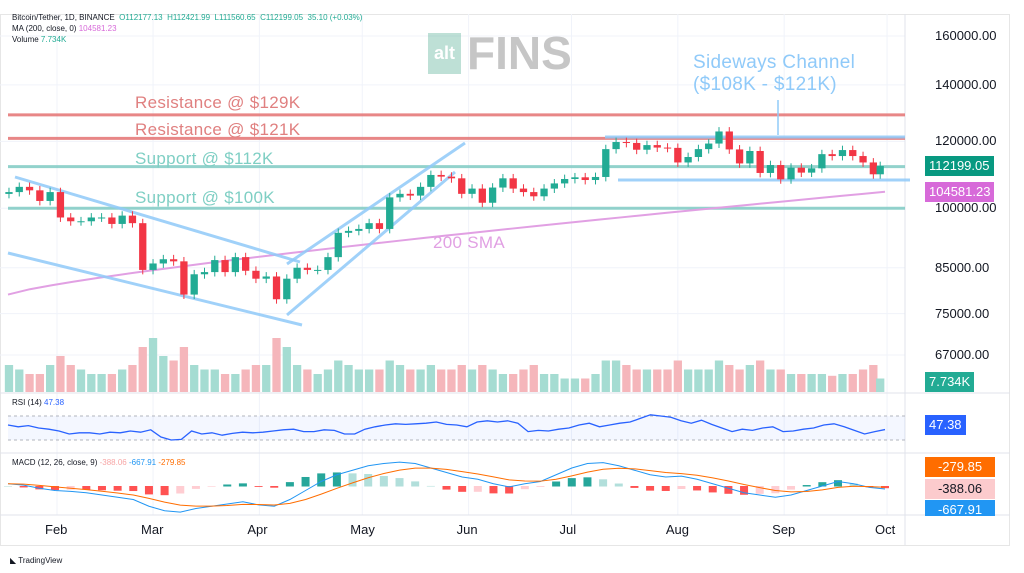 The image size is (1024, 573). Describe the element at coordinates (960, 508) in the screenshot. I see `macd-line-tag: -667.91` at that location.